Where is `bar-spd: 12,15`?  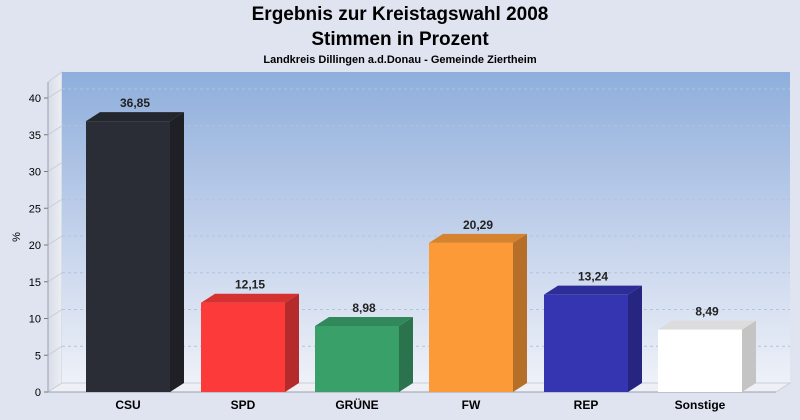 bar-spd: 12,15 is located at coordinates (250, 335).